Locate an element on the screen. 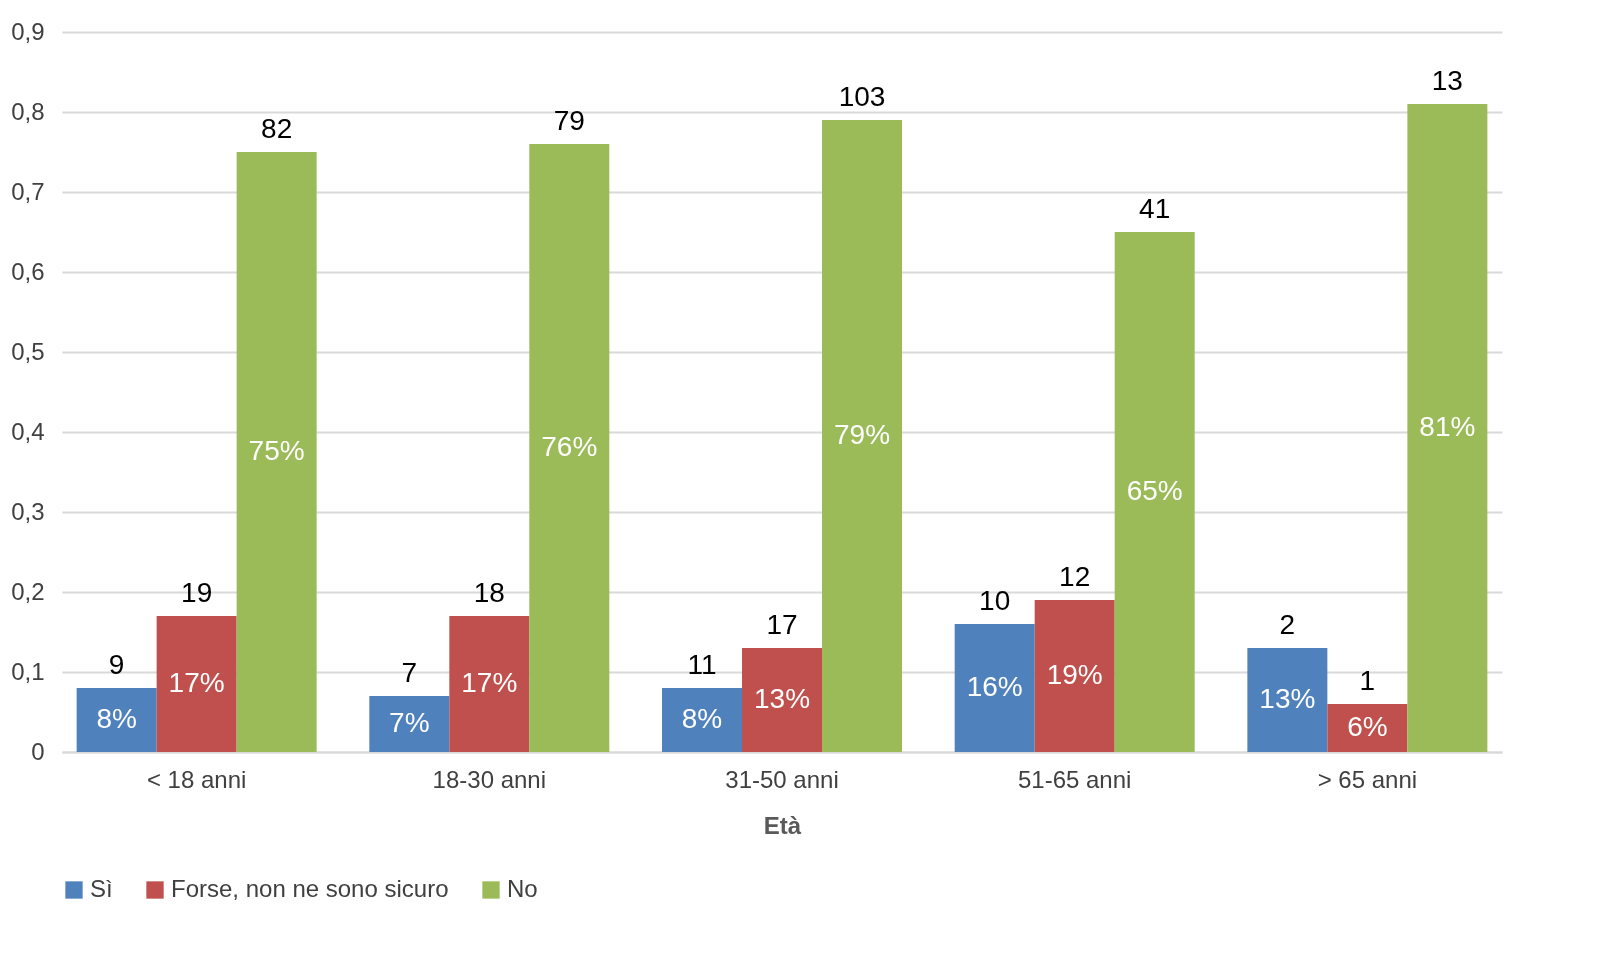 Image resolution: width=1606 pixels, height=973 pixels. y-tick-label: 0,2 is located at coordinates (28, 591).